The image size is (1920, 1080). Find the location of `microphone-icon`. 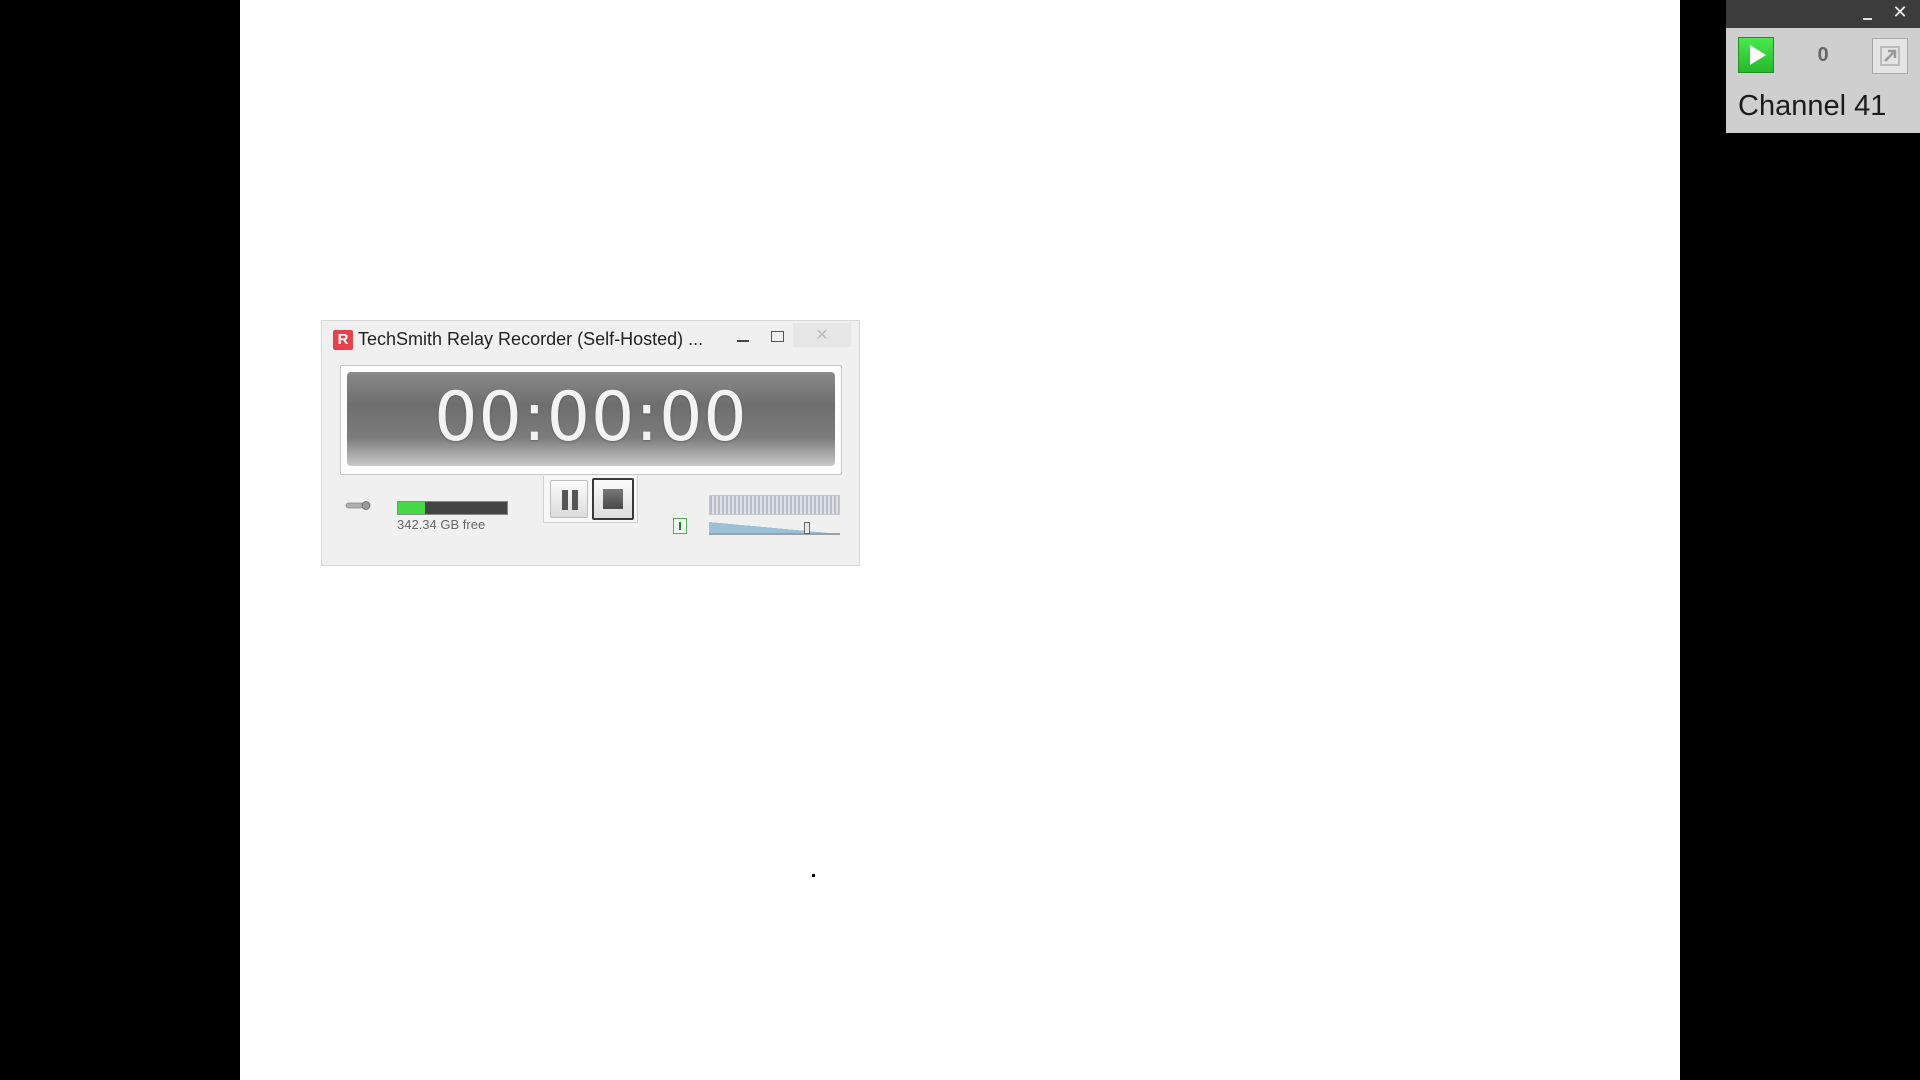

microphone-icon is located at coordinates (359, 505).